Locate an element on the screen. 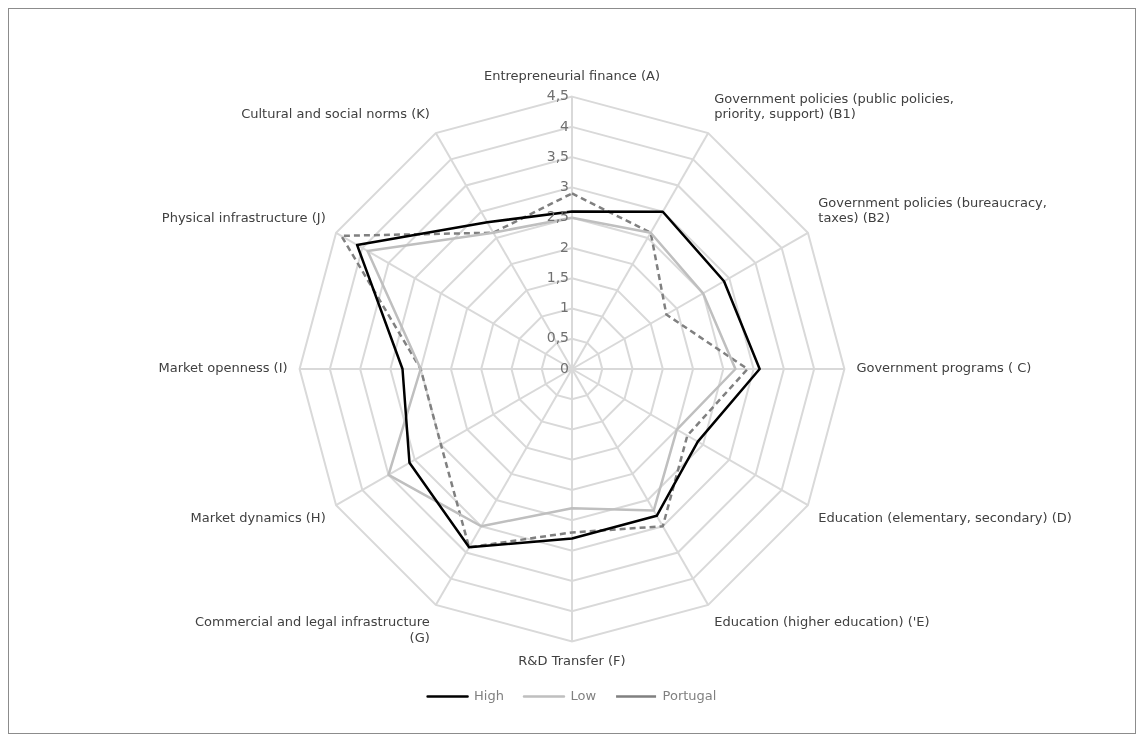 The image size is (1144, 742). y-tick-label: 4 is located at coordinates (565, 125).